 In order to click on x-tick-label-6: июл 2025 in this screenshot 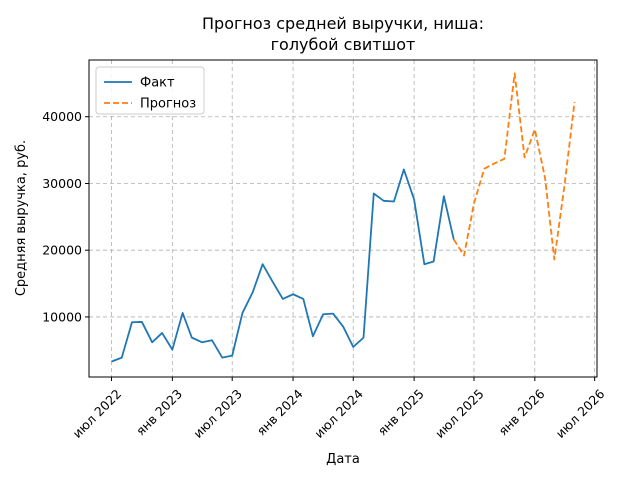, I will do `click(459, 413)`.